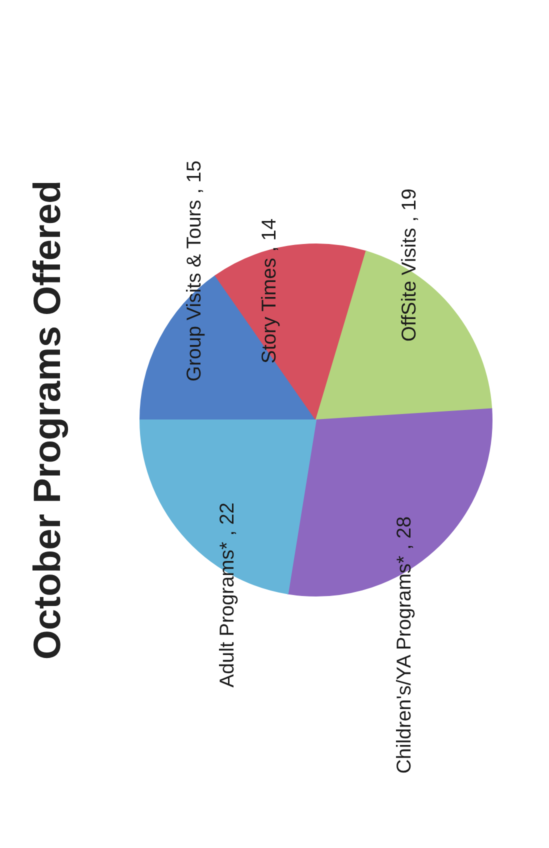 The width and height of the screenshot is (549, 848). Describe the element at coordinates (404, 664) in the screenshot. I see `slice-label: Children's/YA Programs*` at that location.